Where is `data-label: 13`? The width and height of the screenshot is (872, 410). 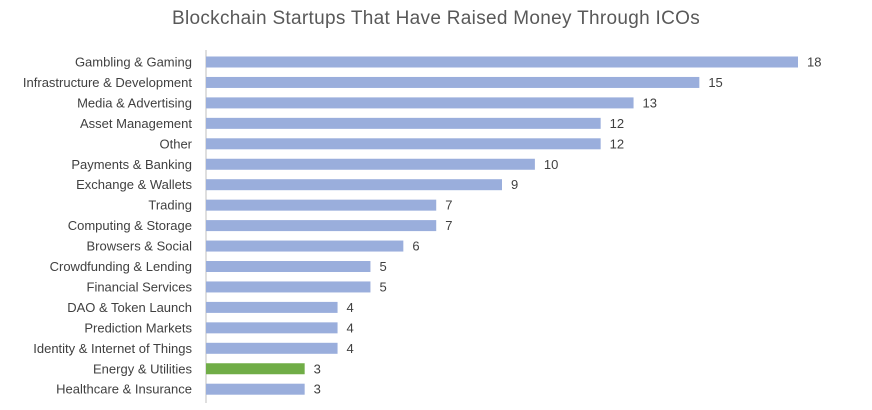 data-label: 13 is located at coordinates (650, 102).